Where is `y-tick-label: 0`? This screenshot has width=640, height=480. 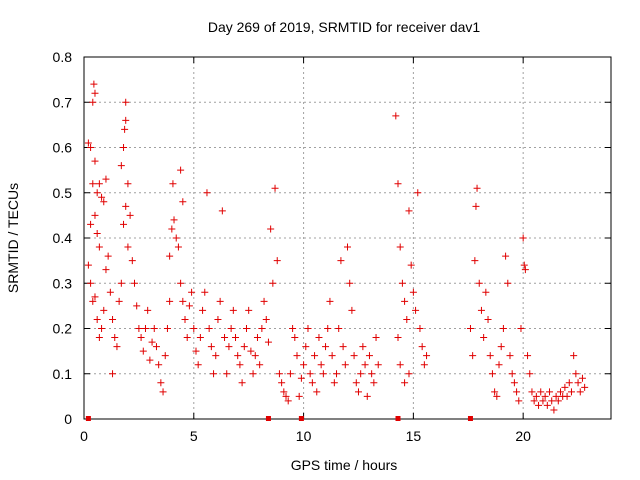 y-tick-label: 0 is located at coordinates (68, 419).